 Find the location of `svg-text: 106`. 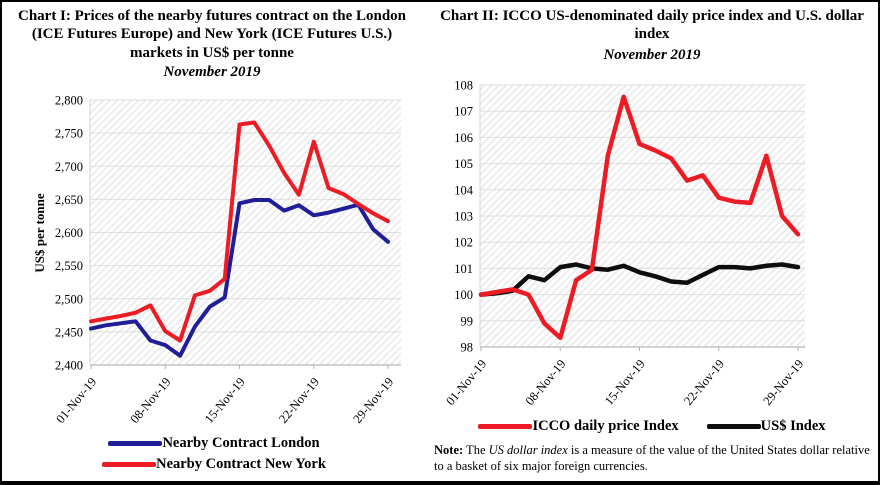

svg-text: 106 is located at coordinates (463, 138).